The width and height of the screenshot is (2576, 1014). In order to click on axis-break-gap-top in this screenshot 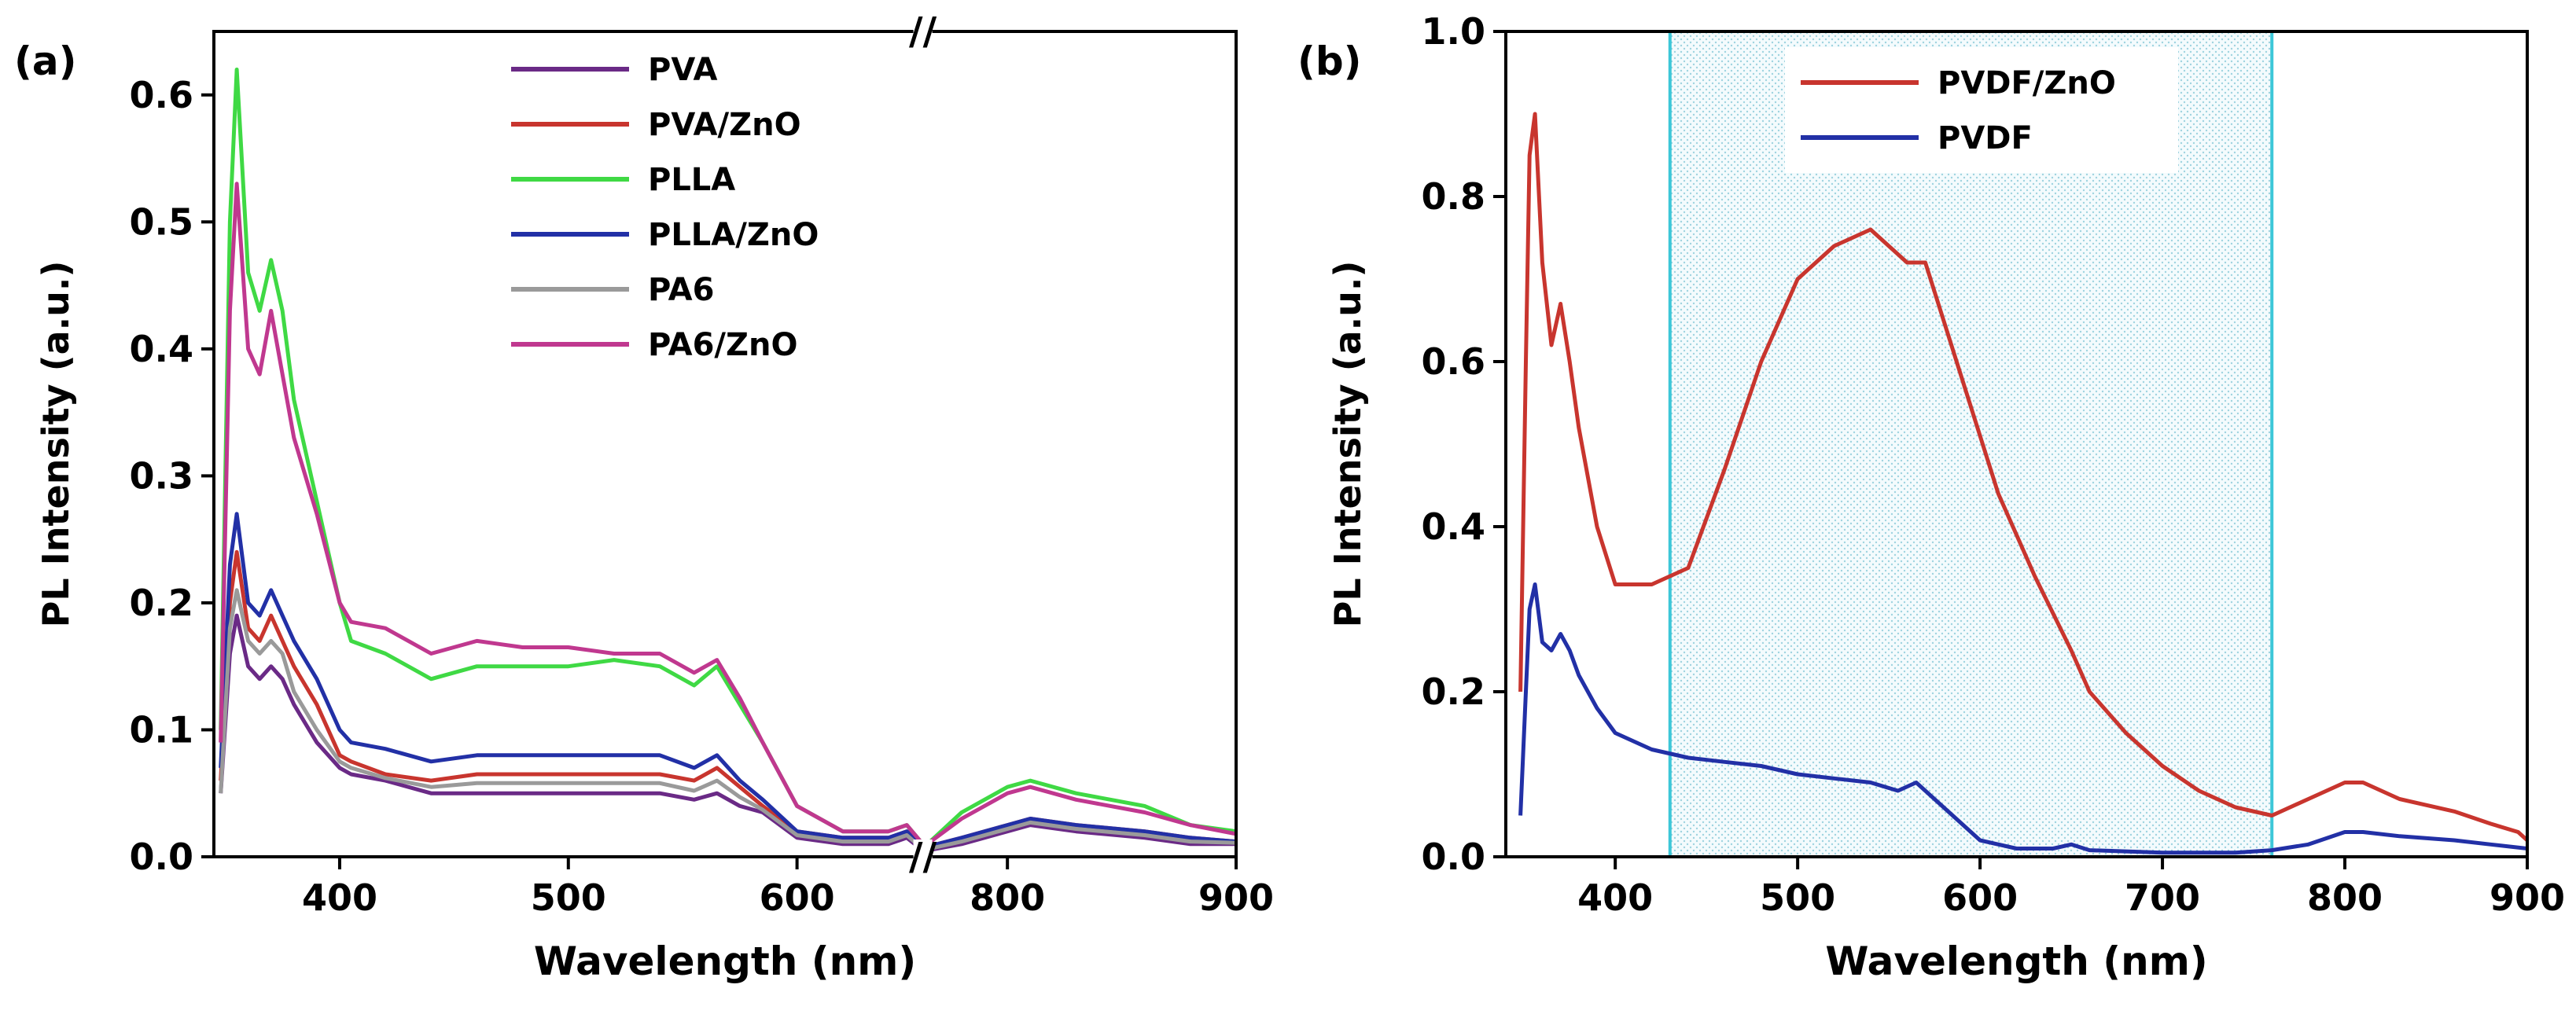, I will do `click(923, 31)`.